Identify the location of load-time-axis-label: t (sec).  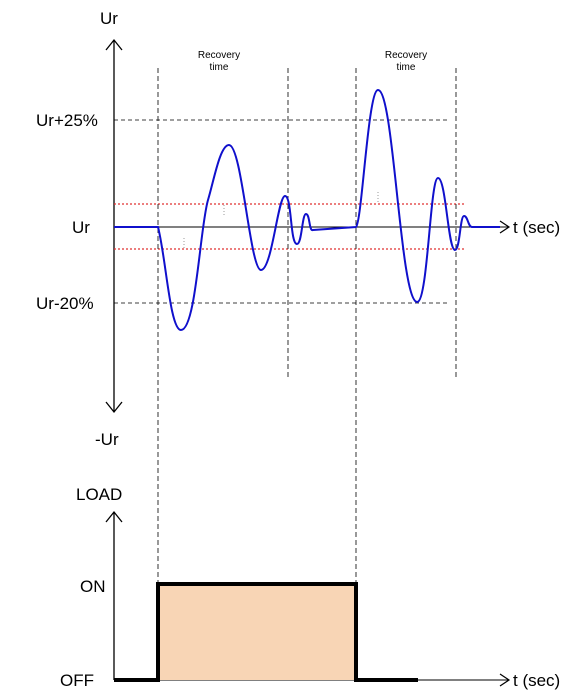
(536, 680).